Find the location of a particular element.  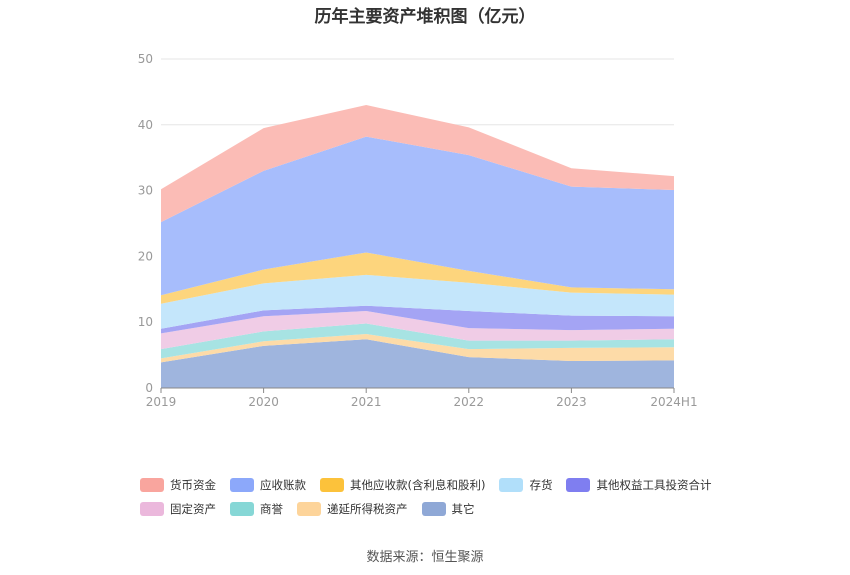

y-tick-label: 0 is located at coordinates (149, 388).